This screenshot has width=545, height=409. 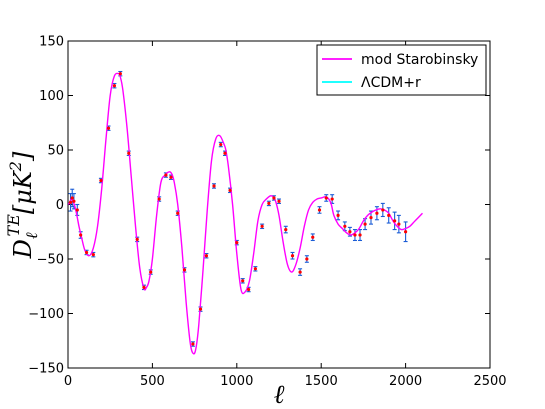 I want to click on y-tick-label: 150, so click(x=51, y=42).